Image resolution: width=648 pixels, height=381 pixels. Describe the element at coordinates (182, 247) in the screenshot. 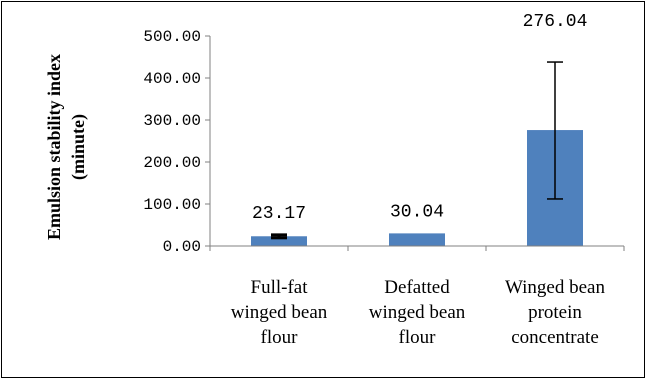

I see `y-tick-label: 0.00` at that location.